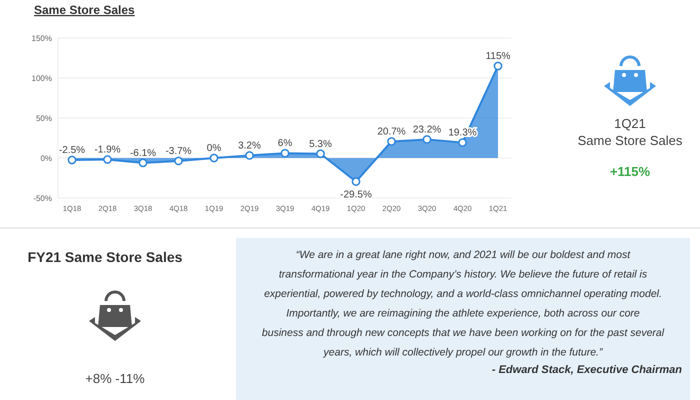  What do you see at coordinates (178, 151) in the screenshot?
I see `data-label: -3.7%` at bounding box center [178, 151].